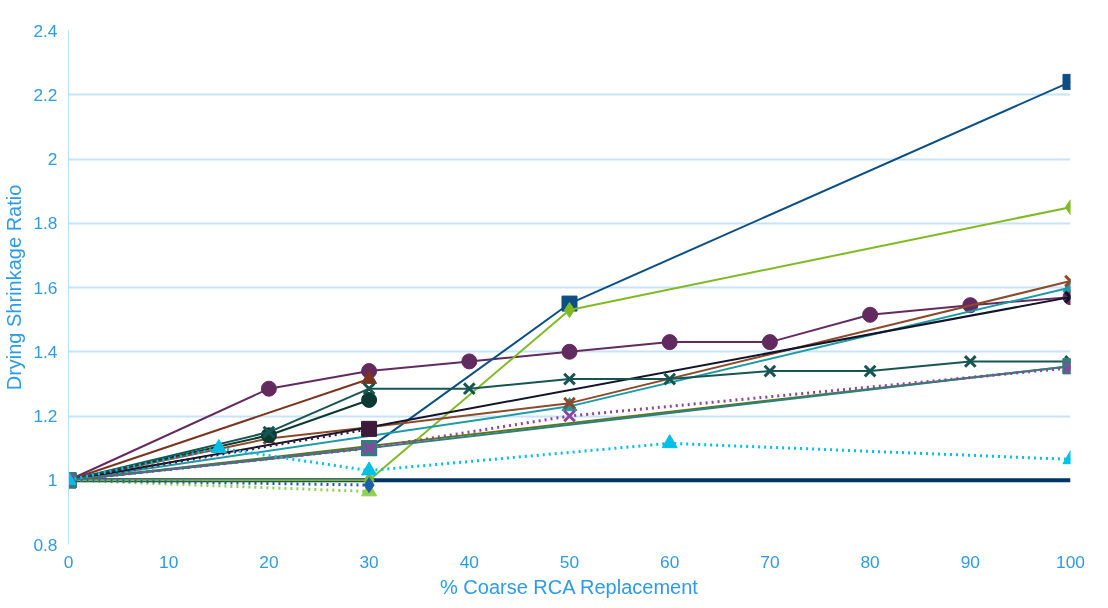  I want to click on y-axis-title: Drying Shrinkage Ratio, so click(14, 287).